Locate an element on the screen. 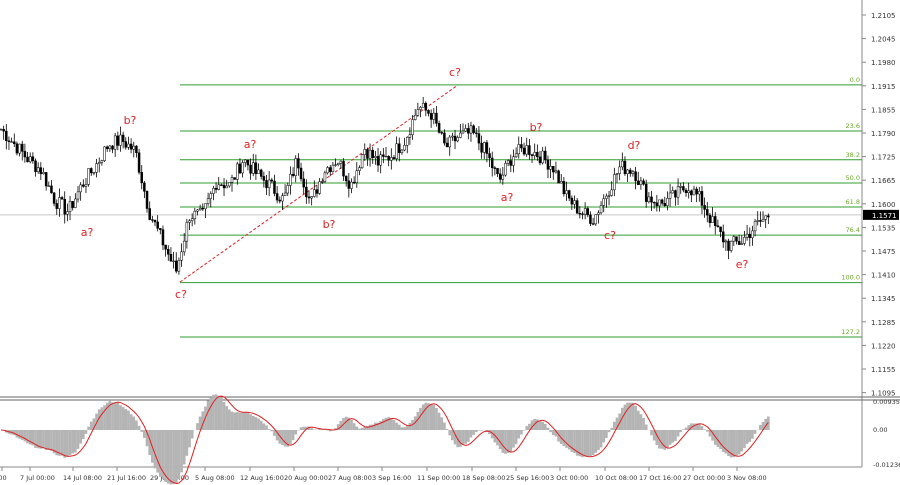  y-tick-label: 1.1535 is located at coordinates (883, 228).